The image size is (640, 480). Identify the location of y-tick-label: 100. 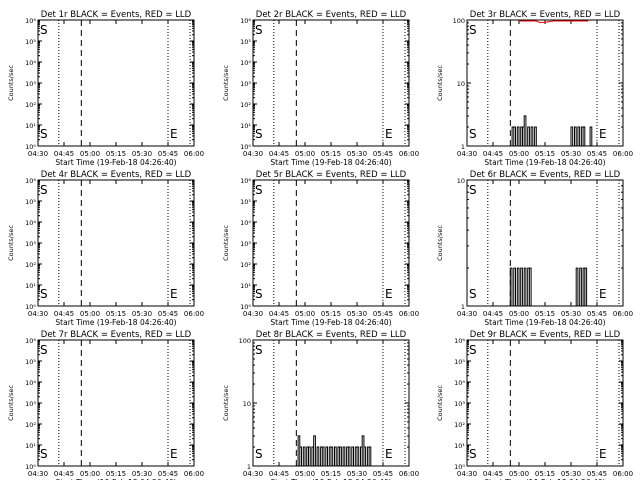
(245, 341).